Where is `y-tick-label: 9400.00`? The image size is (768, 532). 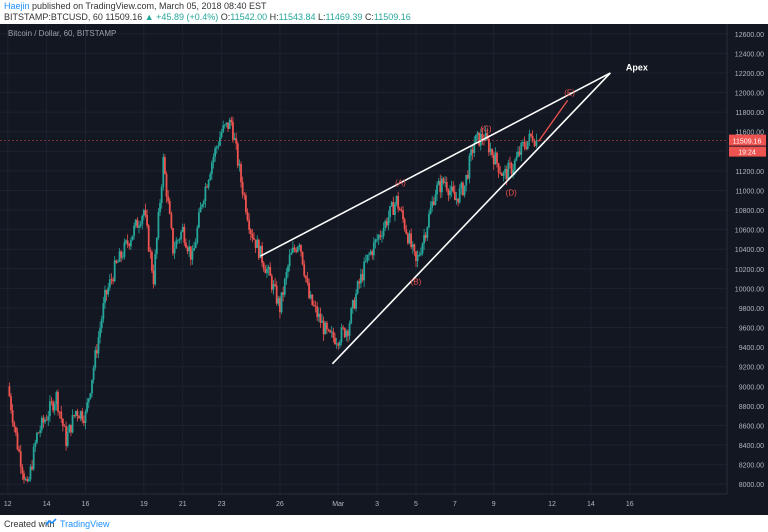 y-tick-label: 9400.00 is located at coordinates (751, 348).